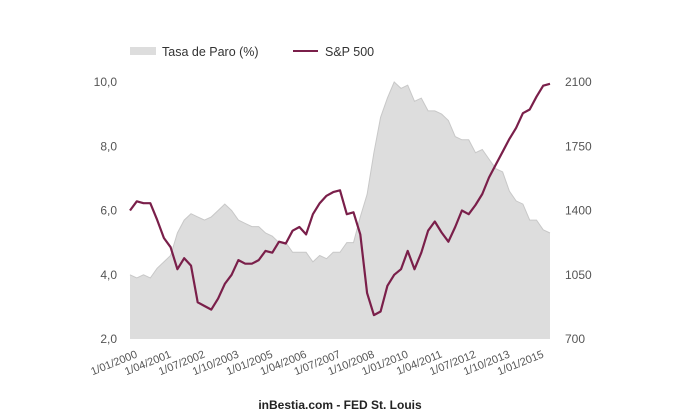 This screenshot has width=680, height=420. I want to click on legend-label-unemployment: Tasa de Paro (%), so click(210, 52).